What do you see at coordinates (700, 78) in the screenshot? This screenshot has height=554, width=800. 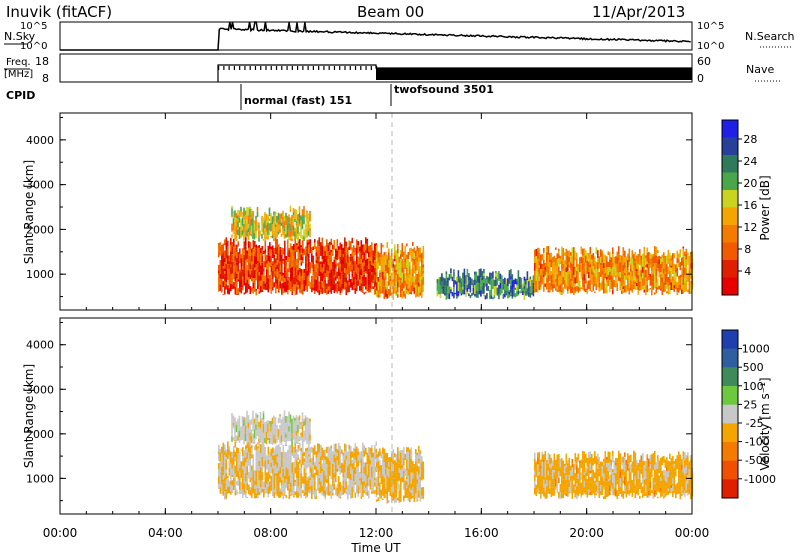 I see `nave-tick-bottom: 0` at bounding box center [700, 78].